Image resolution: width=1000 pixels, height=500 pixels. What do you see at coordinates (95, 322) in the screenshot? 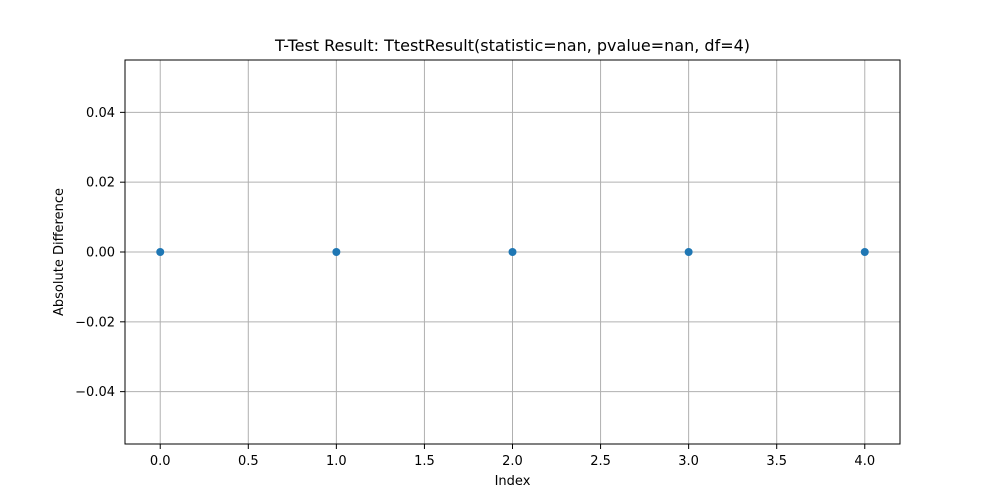
I see `y-tick-label: −0.02` at bounding box center [95, 322].